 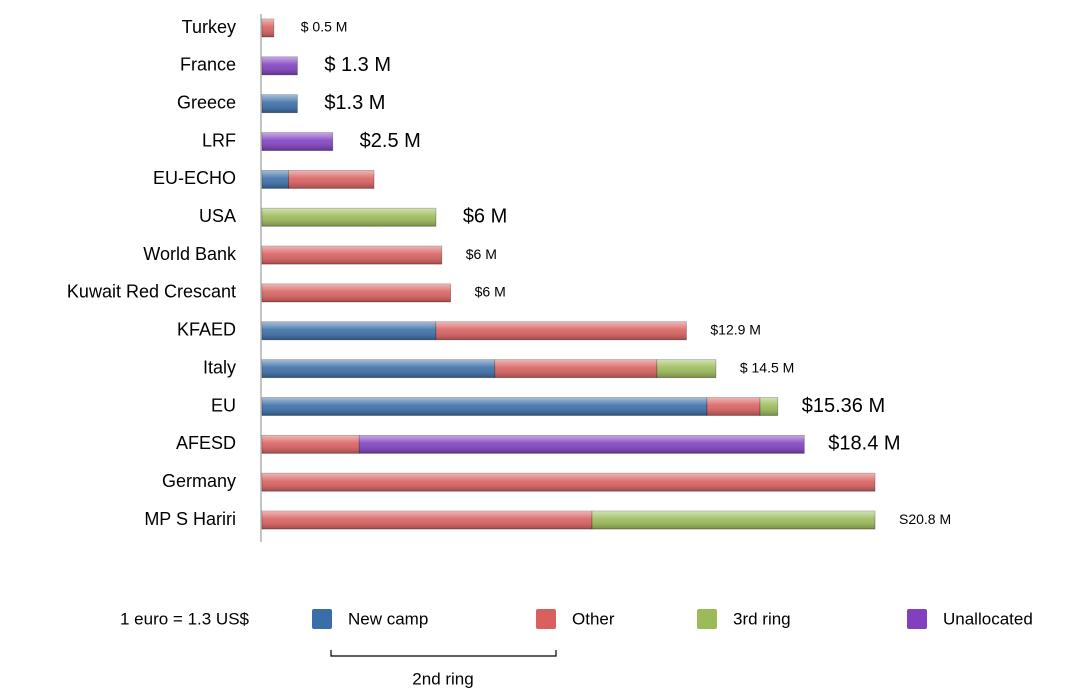 I want to click on bracket-label: 2nd ring, so click(x=442, y=678).